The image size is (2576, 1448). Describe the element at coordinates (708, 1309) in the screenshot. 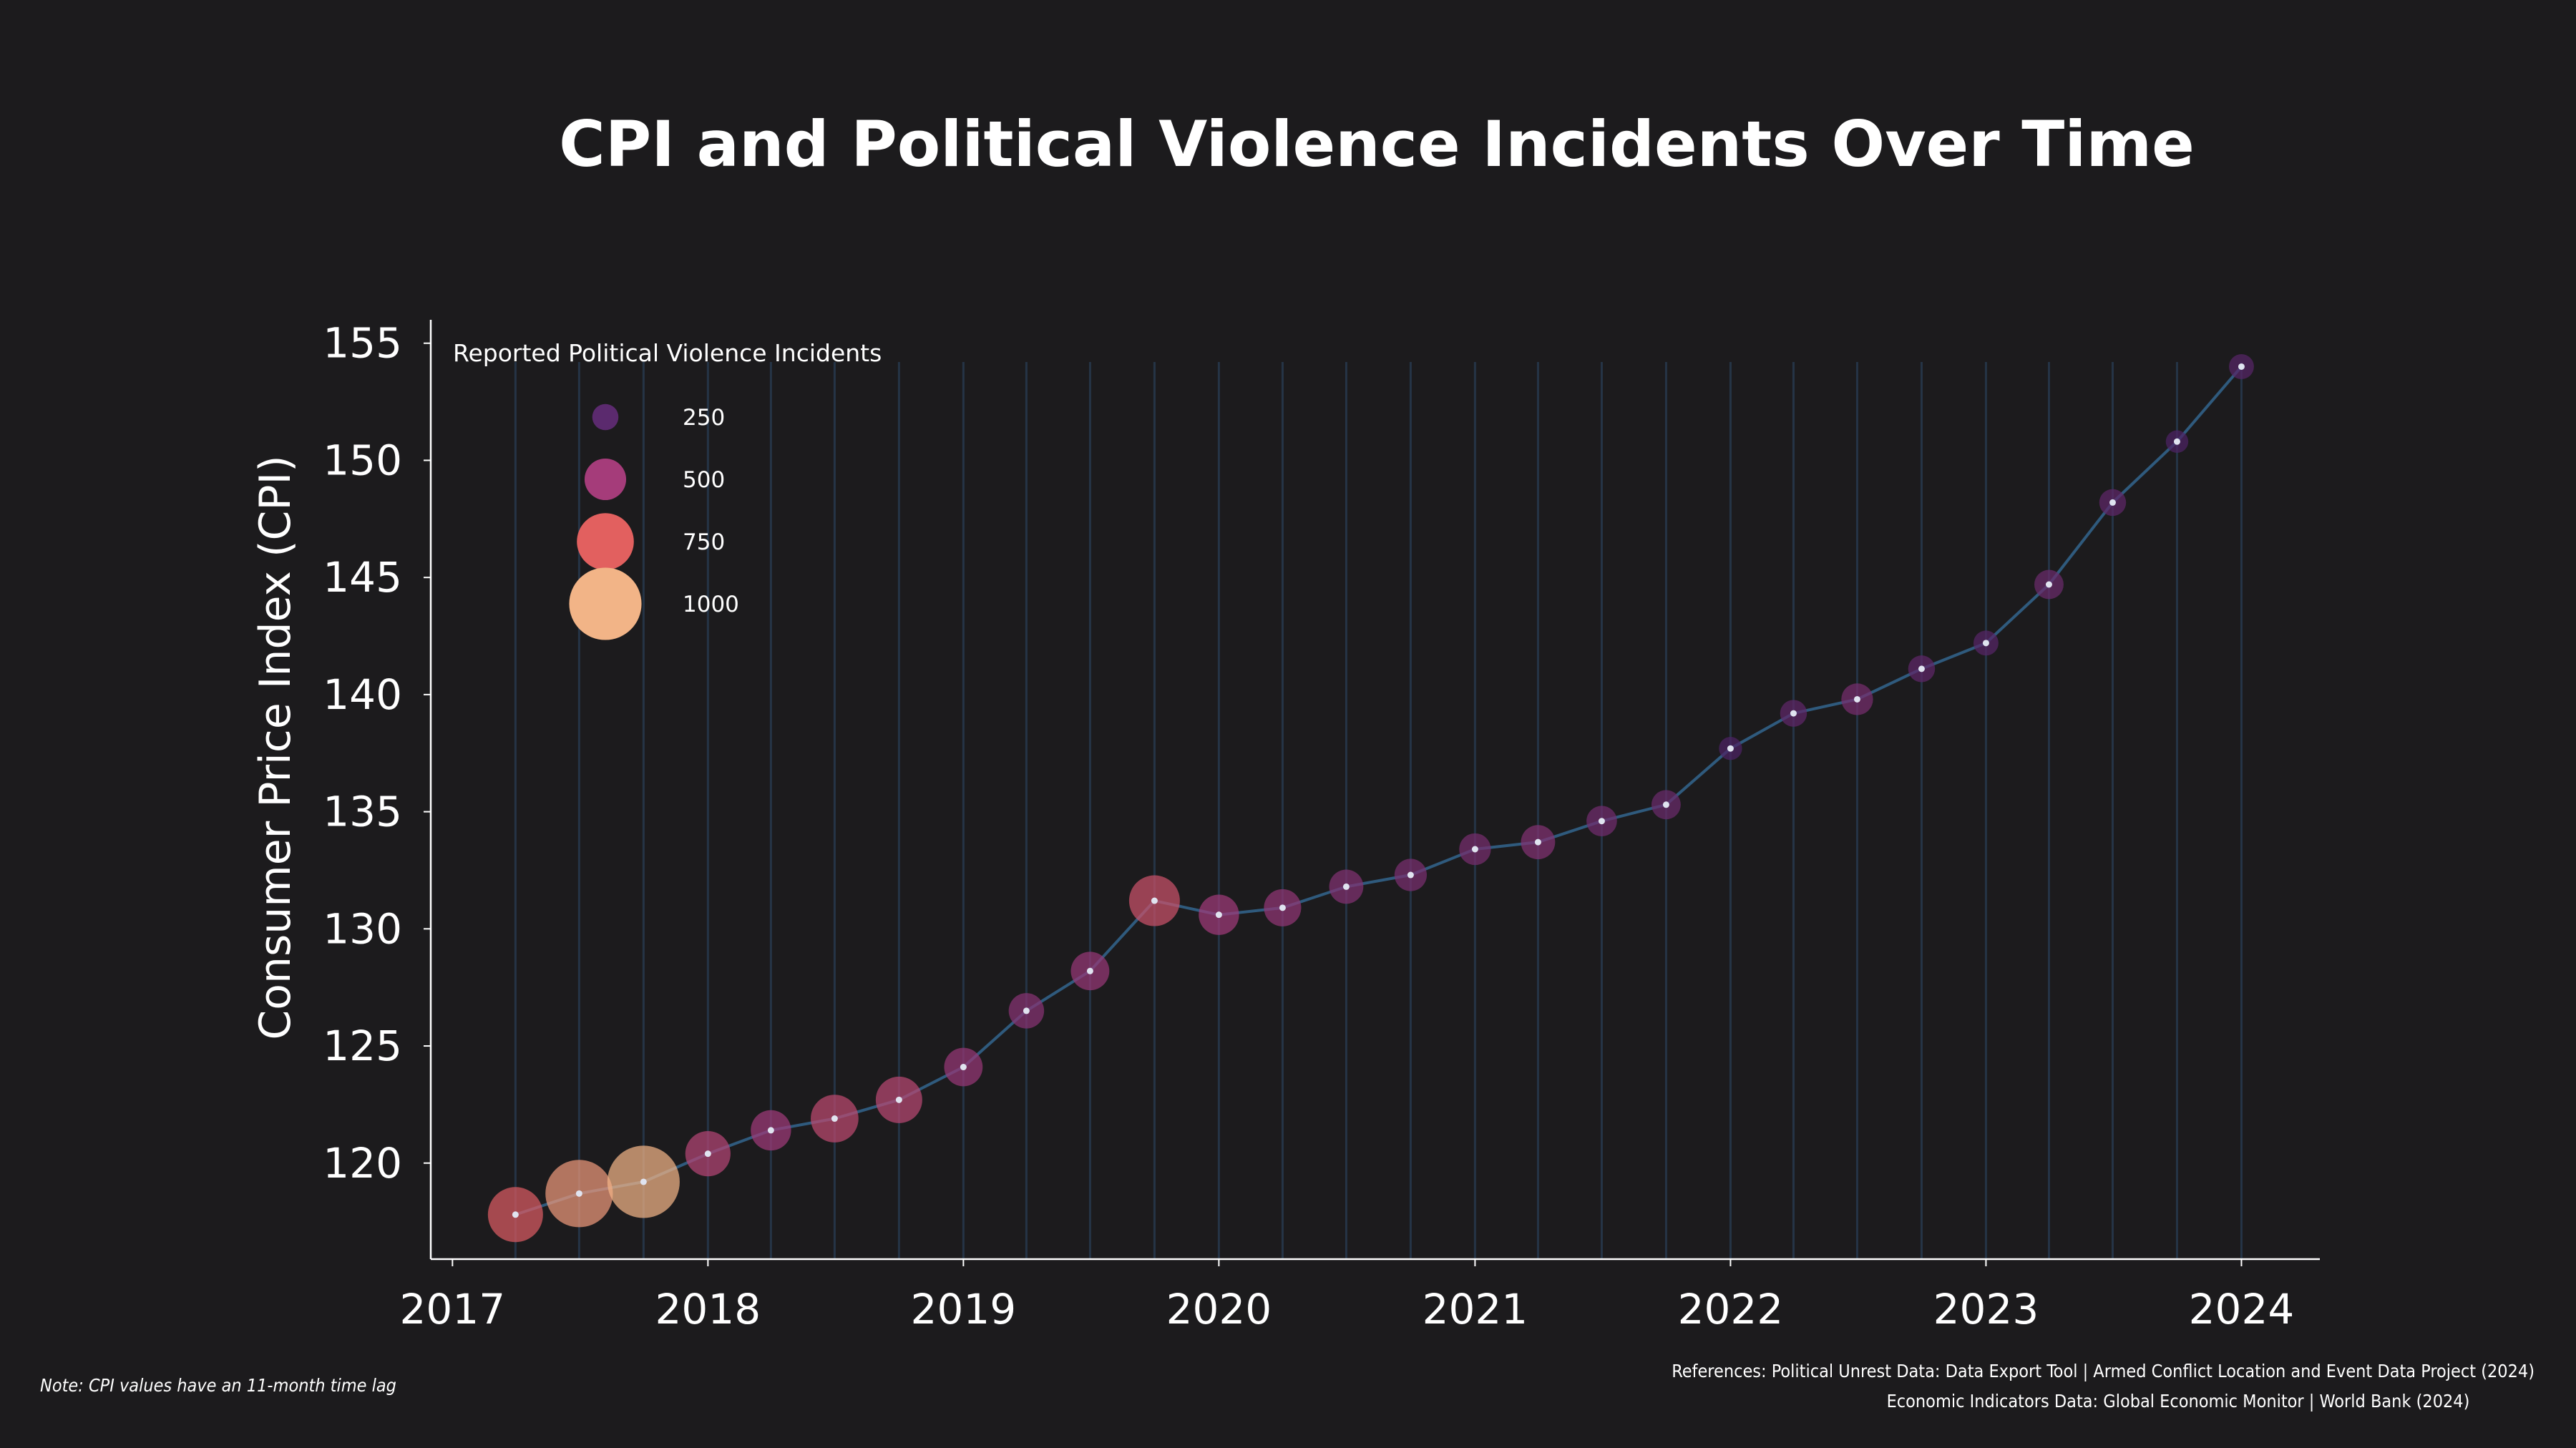

I see `x-tick-label: 2018` at that location.